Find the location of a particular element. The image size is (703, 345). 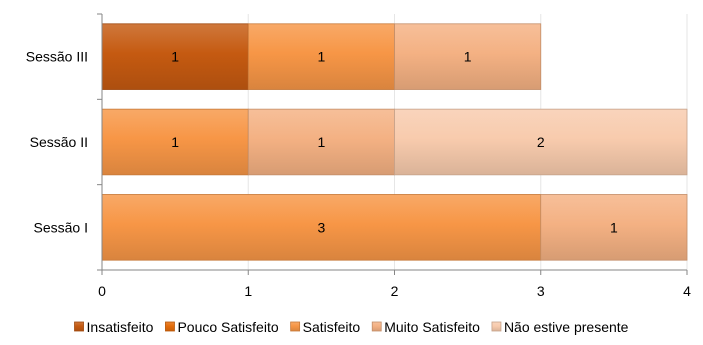

legend-label: Insatisfeito is located at coordinates (120, 327).